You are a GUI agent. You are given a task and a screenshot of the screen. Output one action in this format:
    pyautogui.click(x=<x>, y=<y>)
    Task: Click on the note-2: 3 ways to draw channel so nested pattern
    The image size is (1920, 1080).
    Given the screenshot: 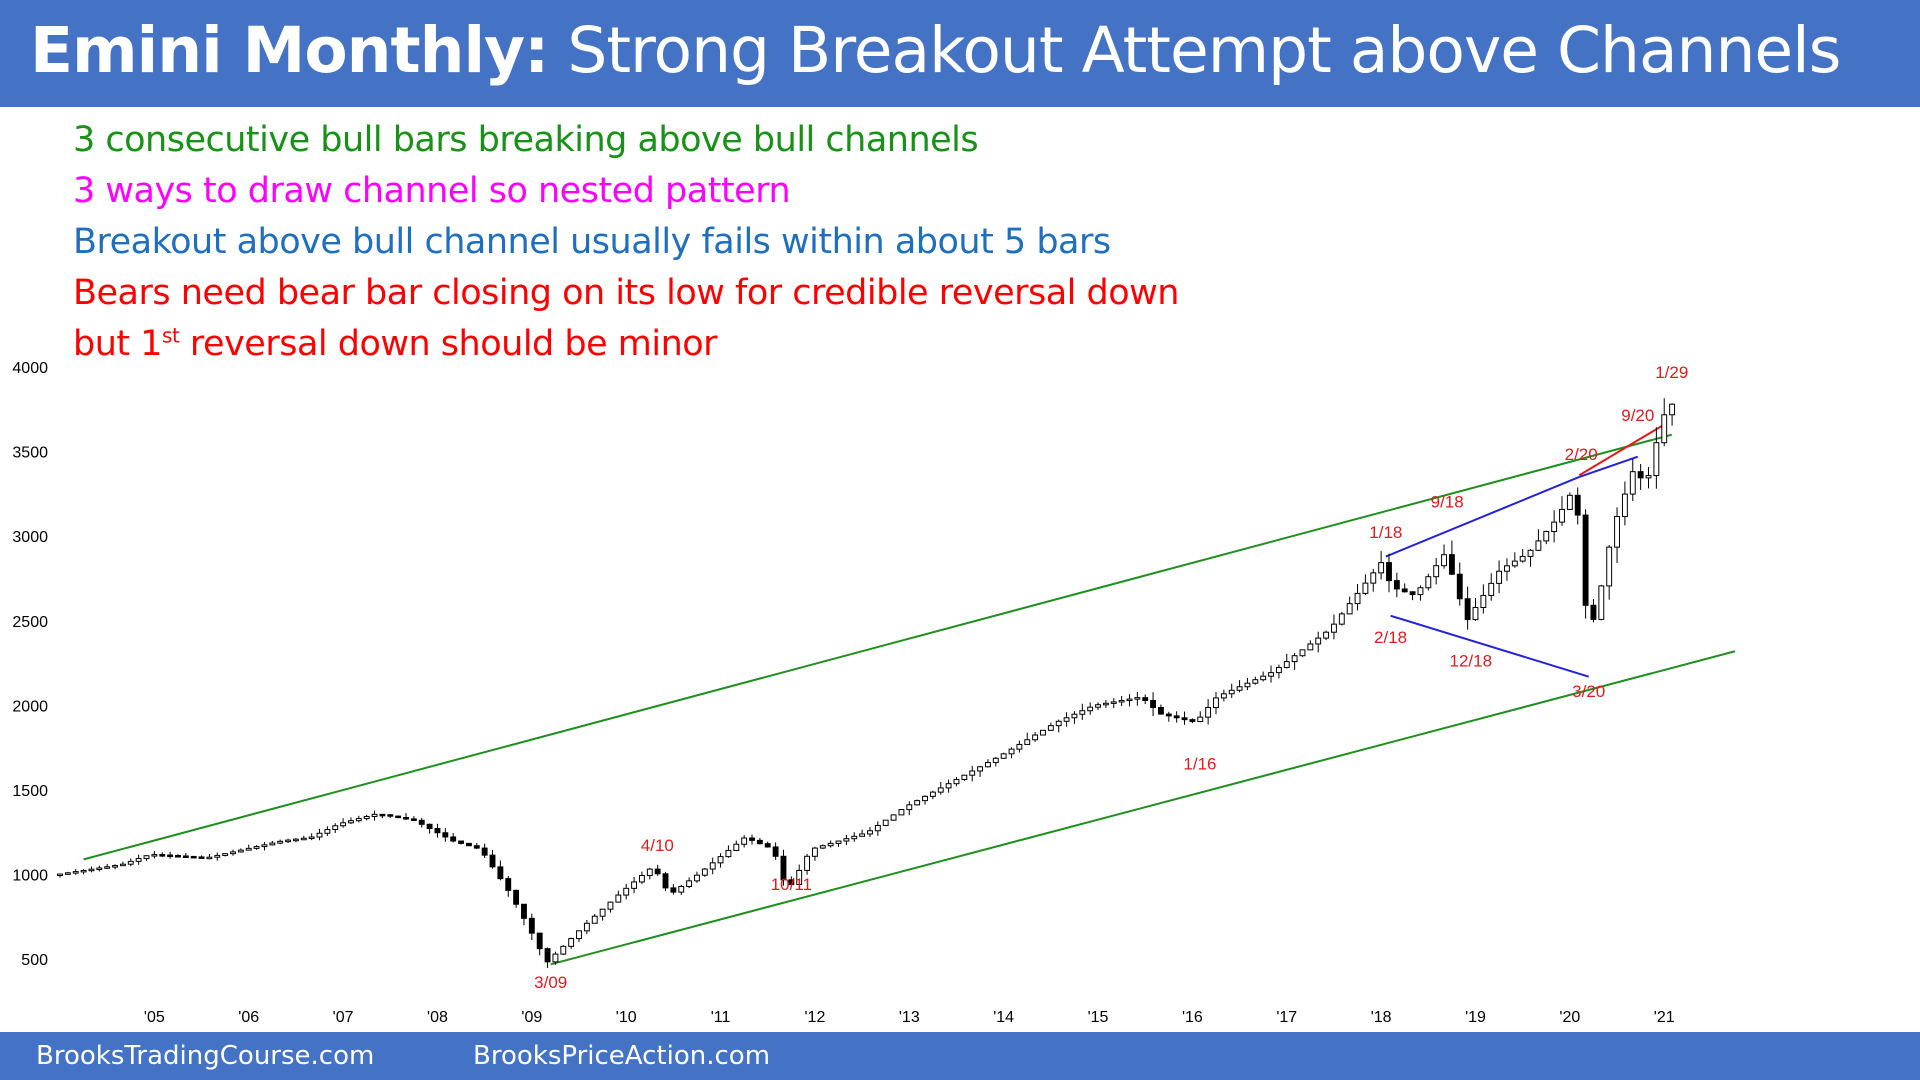 What is the action you would take?
    pyautogui.click(x=432, y=191)
    